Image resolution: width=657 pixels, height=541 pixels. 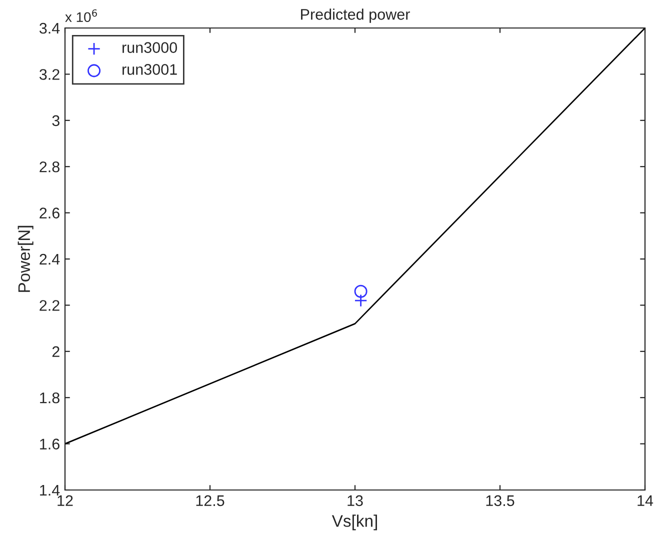 What do you see at coordinates (50, 166) in the screenshot?
I see `y-tick-label: 2.8` at bounding box center [50, 166].